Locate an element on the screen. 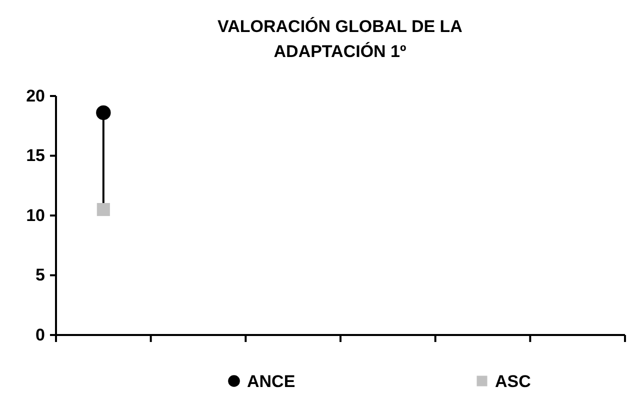 This screenshot has width=627, height=406. y-tick-label: 0 is located at coordinates (40, 334).